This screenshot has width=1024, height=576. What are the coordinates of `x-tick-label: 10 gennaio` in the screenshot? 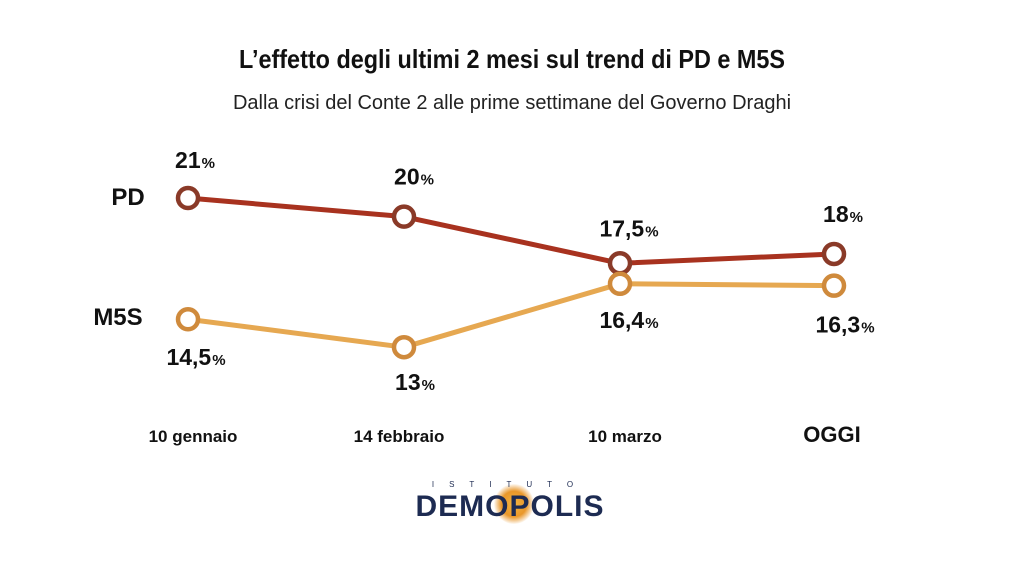 It's located at (193, 436).